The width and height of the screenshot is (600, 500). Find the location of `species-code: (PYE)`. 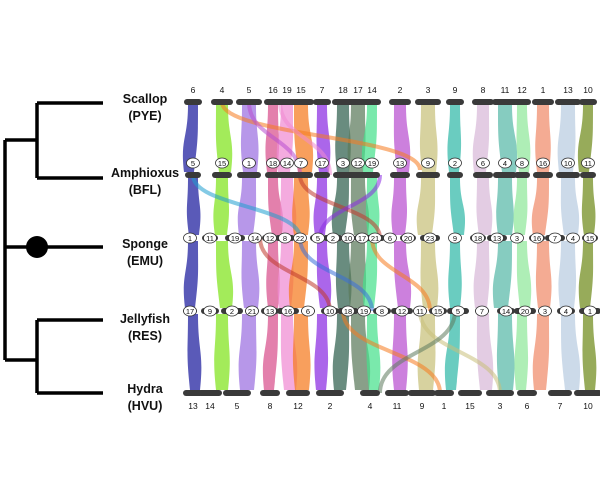

species-code: (PYE) is located at coordinates (145, 116).